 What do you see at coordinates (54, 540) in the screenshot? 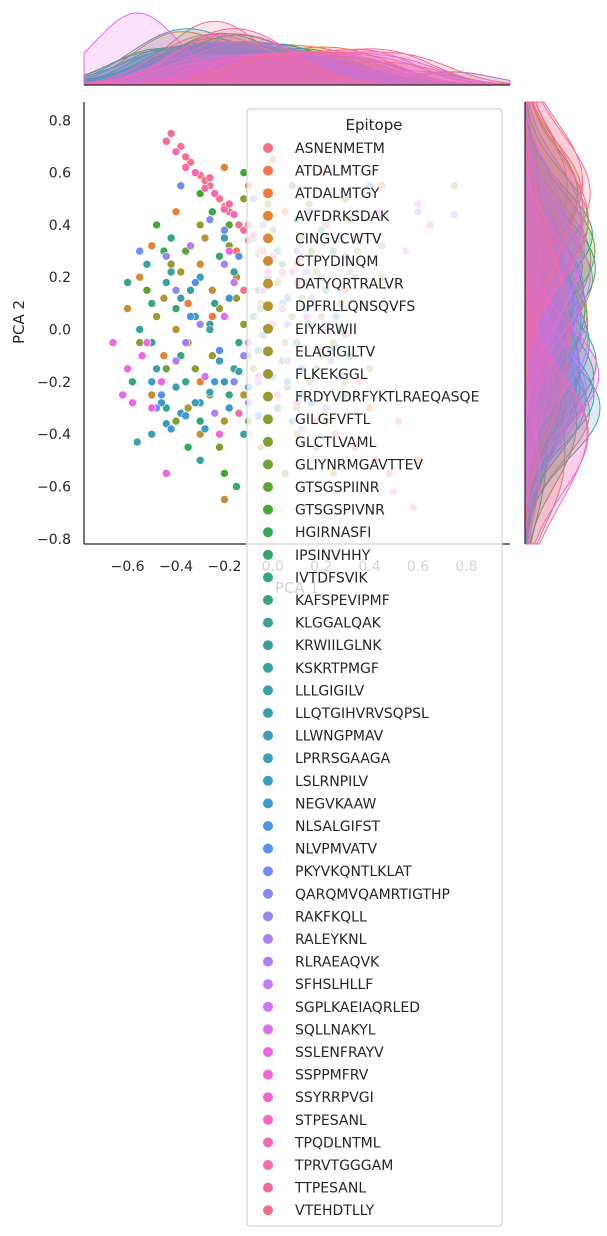
I see `y-tick-label: −0.8` at bounding box center [54, 540].